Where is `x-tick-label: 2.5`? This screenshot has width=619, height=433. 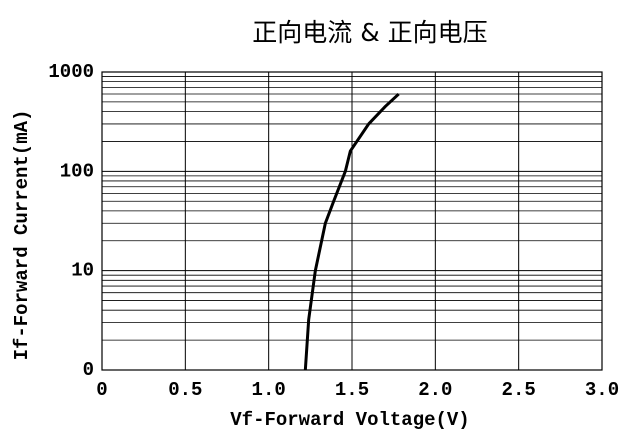
x-tick-label: 2.5 is located at coordinates (519, 390).